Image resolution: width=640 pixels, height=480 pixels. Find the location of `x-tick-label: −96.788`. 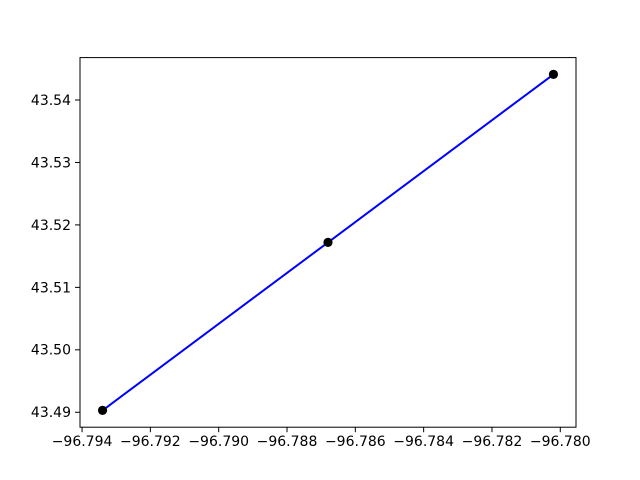

x-tick-label: −96.788 is located at coordinates (287, 442).